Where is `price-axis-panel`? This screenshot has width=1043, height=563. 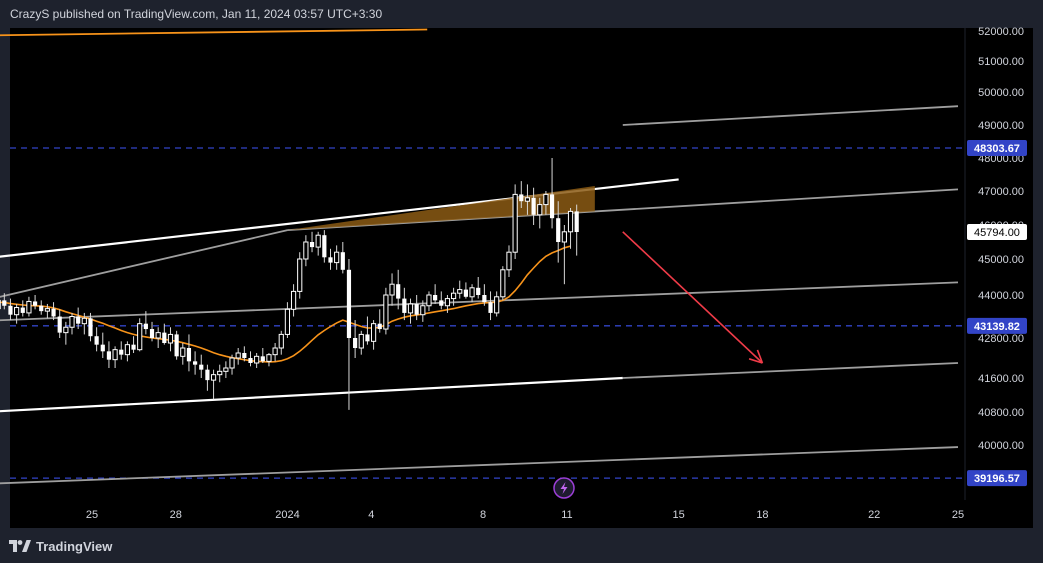
price-axis-panel is located at coordinates (999, 264).